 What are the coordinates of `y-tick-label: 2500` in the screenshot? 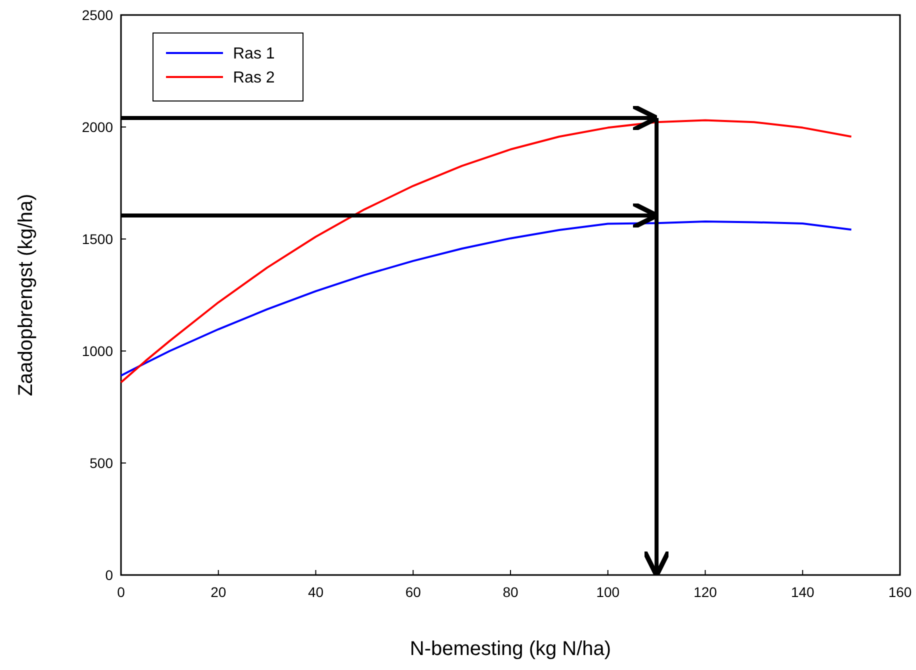 It's located at (98, 14).